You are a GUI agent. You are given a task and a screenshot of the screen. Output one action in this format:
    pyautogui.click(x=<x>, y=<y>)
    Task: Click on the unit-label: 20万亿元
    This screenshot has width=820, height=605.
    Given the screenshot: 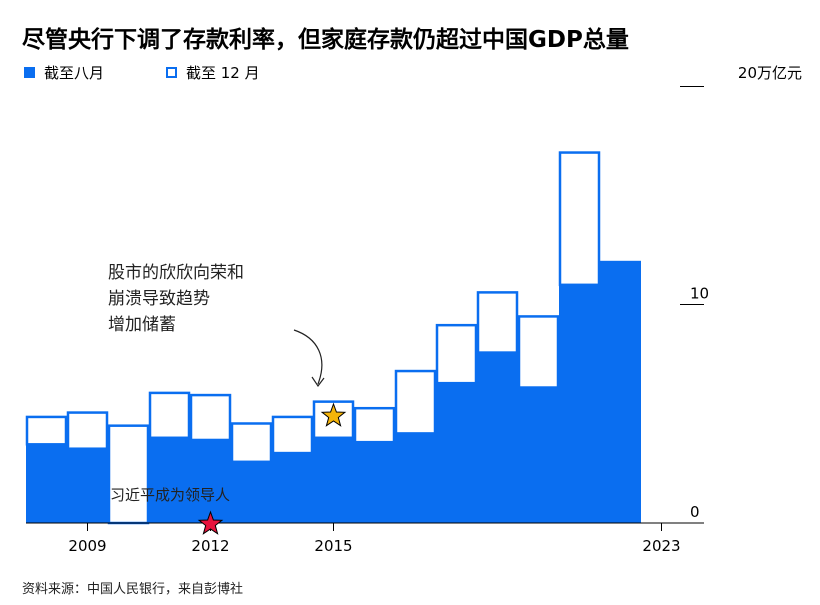 What is the action you would take?
    pyautogui.click(x=769, y=73)
    